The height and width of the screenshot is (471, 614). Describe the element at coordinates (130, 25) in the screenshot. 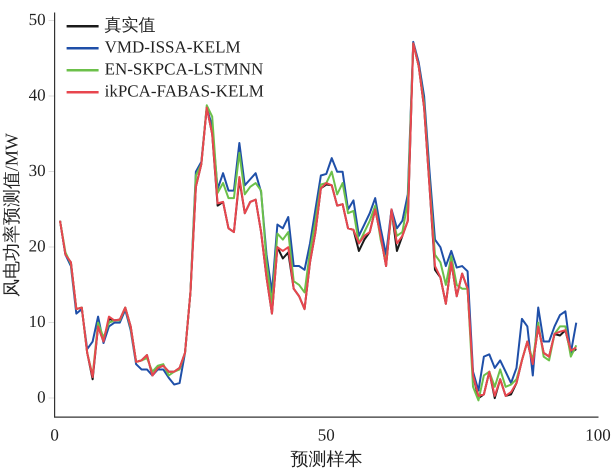

I see `legend-label: 真实值` at that location.